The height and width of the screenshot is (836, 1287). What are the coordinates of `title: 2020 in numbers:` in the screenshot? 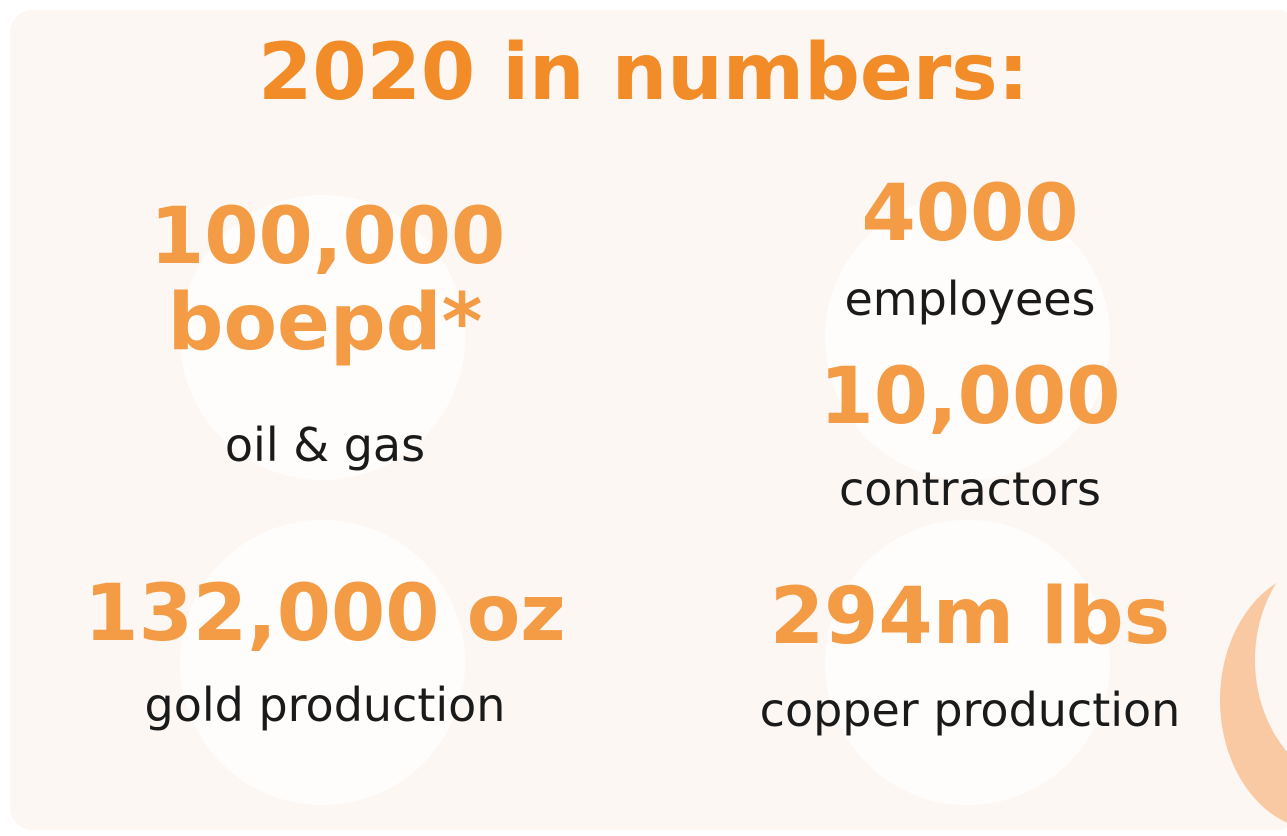 It's located at (643, 73).